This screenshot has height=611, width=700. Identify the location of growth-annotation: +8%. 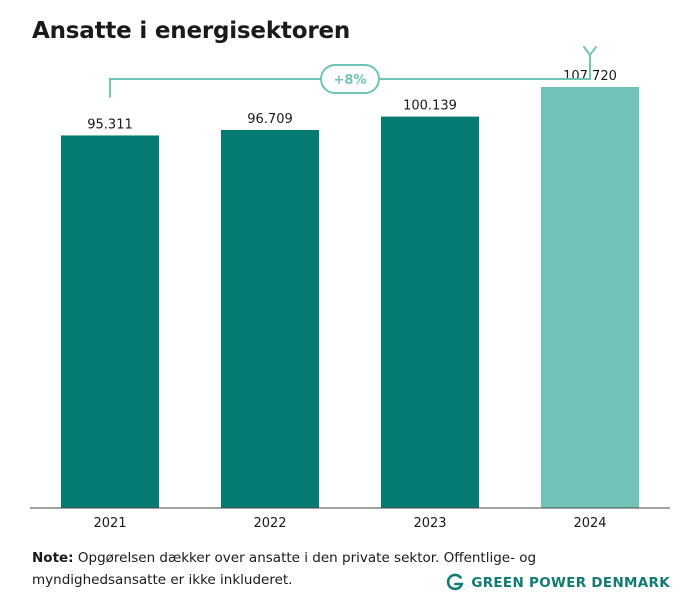
(353, 71).